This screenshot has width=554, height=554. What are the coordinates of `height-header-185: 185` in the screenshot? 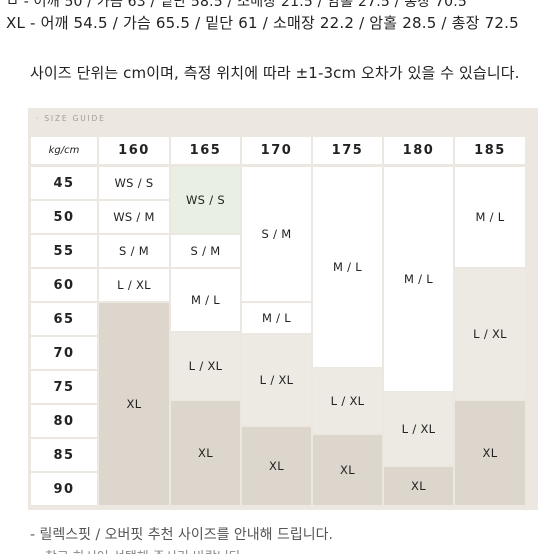 It's located at (490, 150).